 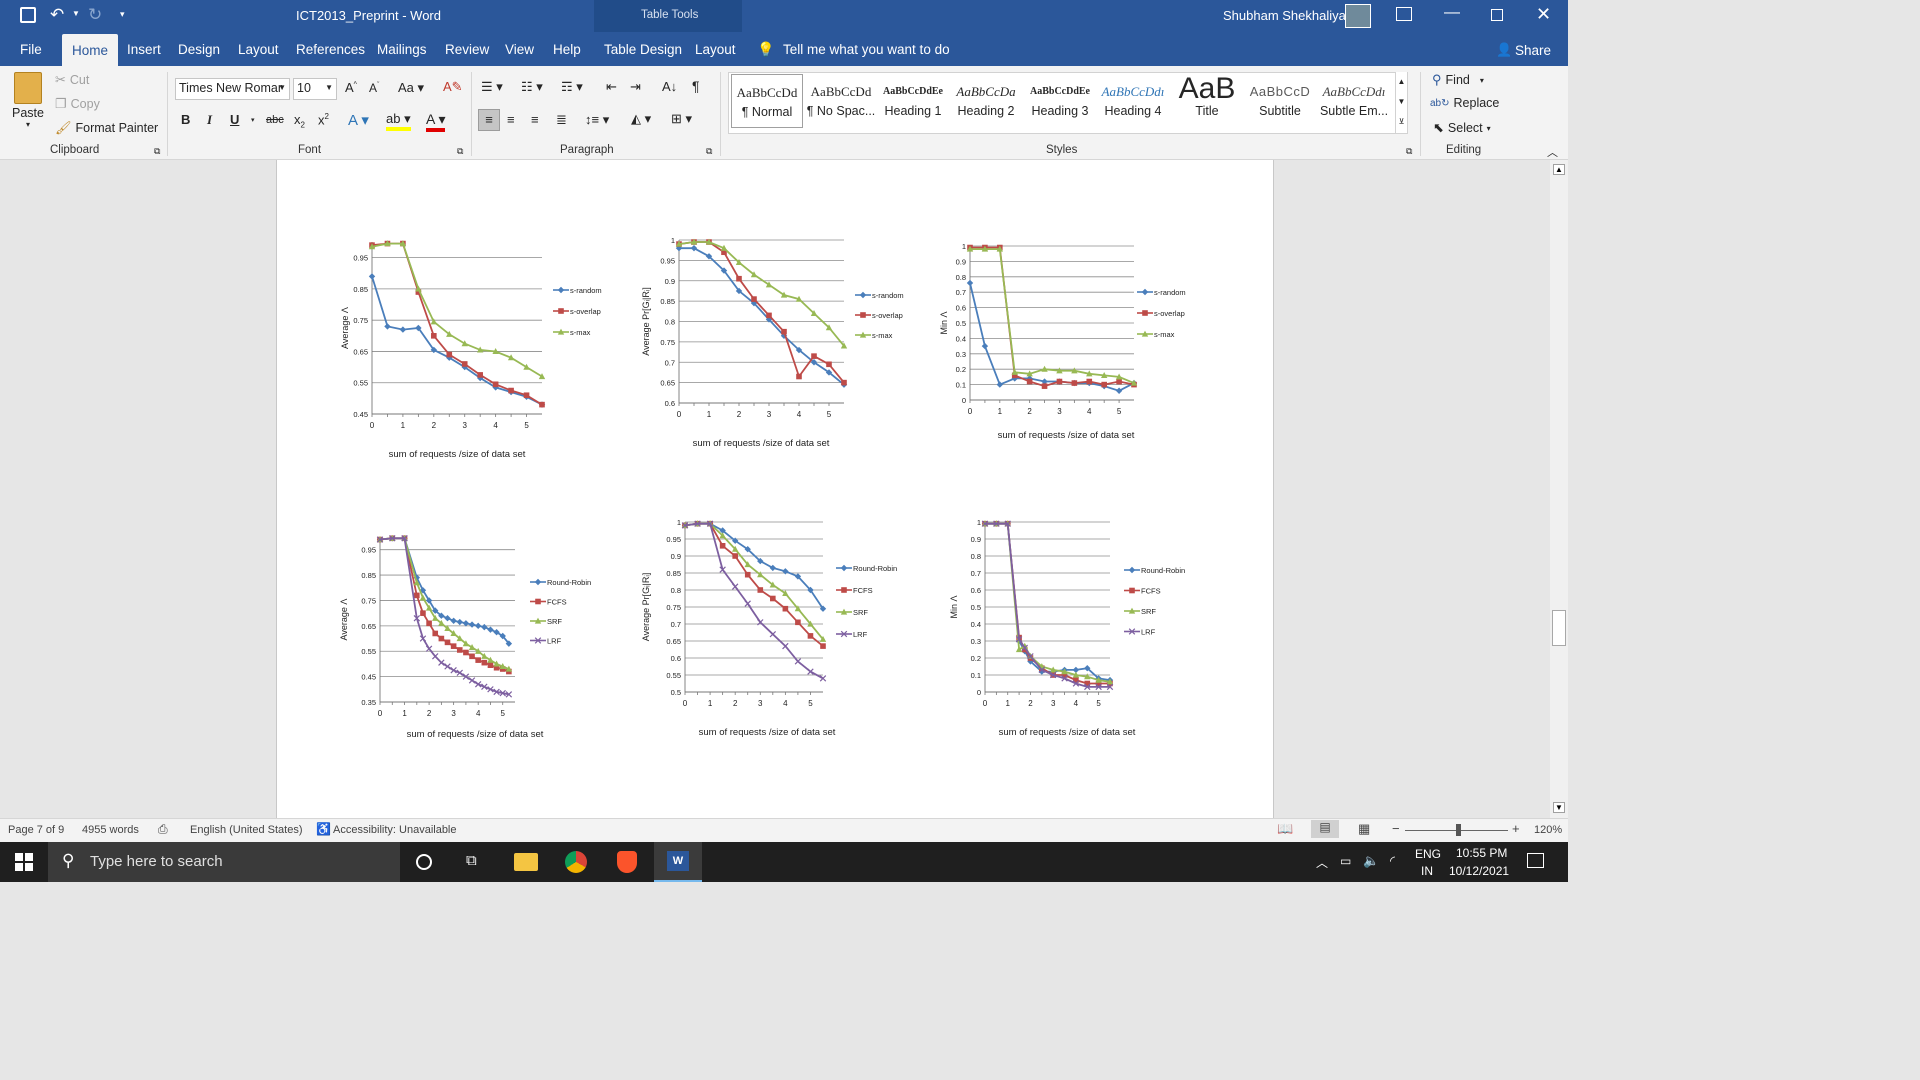 What do you see at coordinates (31, 49) in the screenshot?
I see `tab-file: File` at bounding box center [31, 49].